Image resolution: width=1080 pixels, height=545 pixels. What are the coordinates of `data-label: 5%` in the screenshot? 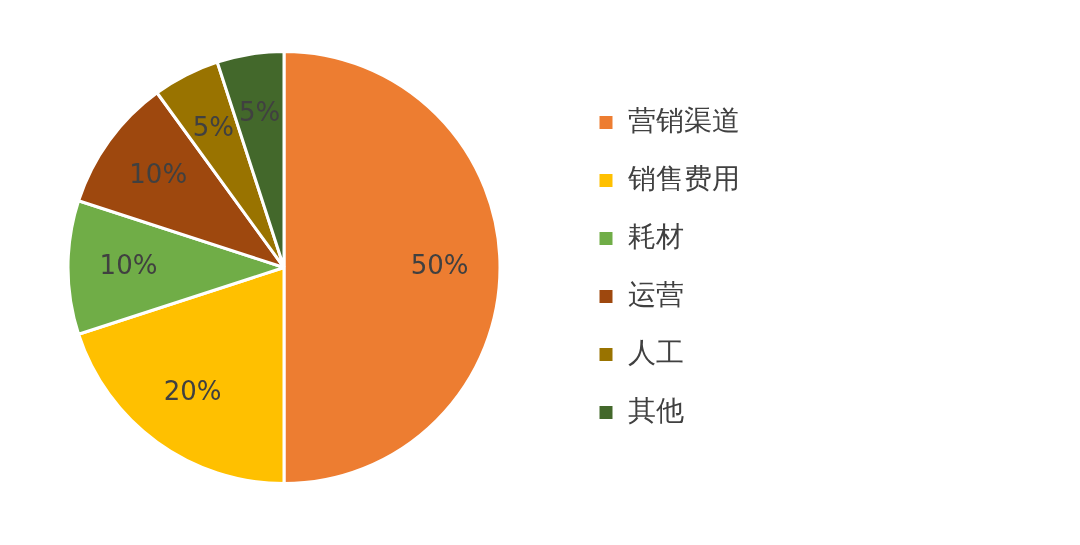 It's located at (213, 126).